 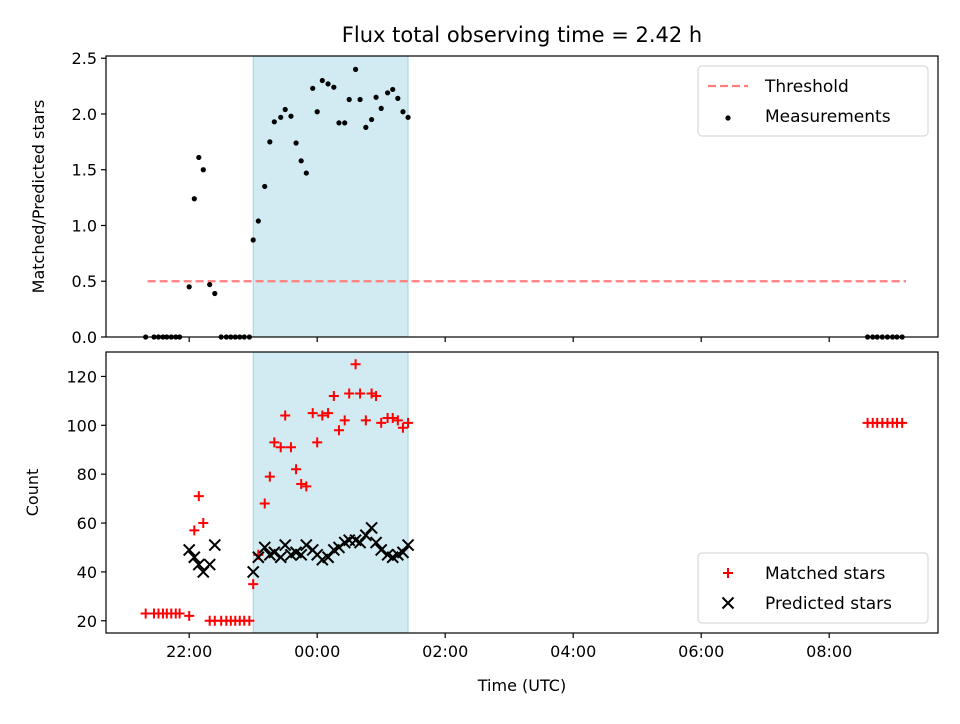 What do you see at coordinates (829, 651) in the screenshot?
I see `x-tick-label: 08:00` at bounding box center [829, 651].